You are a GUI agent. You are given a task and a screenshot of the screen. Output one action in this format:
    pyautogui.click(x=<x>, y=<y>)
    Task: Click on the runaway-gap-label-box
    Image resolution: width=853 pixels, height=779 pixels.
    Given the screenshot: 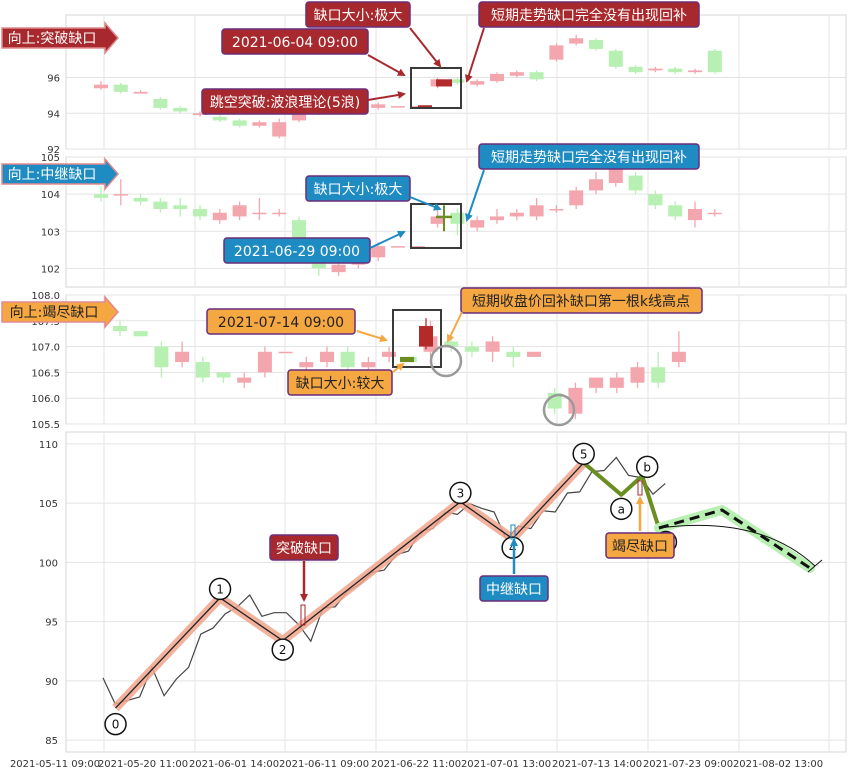 What is the action you would take?
    pyautogui.click(x=514, y=588)
    